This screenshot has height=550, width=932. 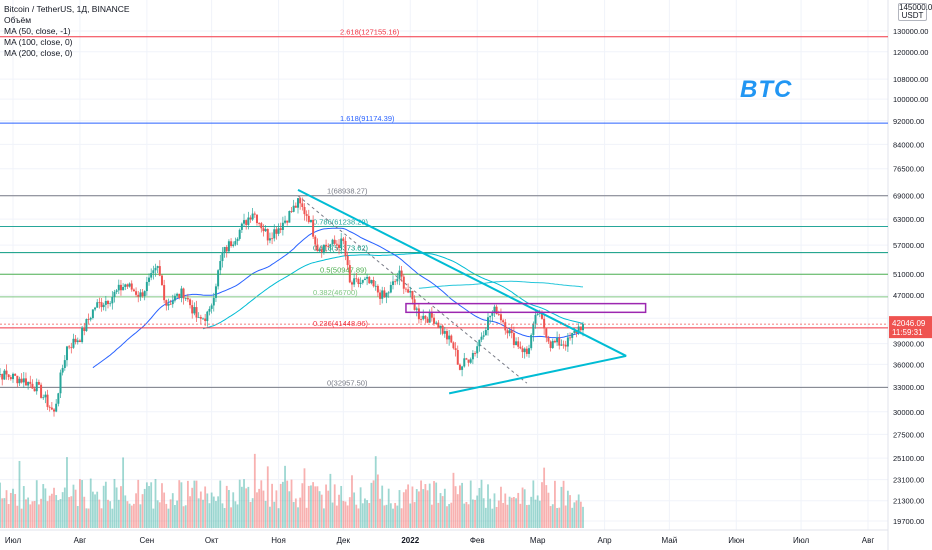 I want to click on time-axis-tick: Июл, so click(x=13, y=540).